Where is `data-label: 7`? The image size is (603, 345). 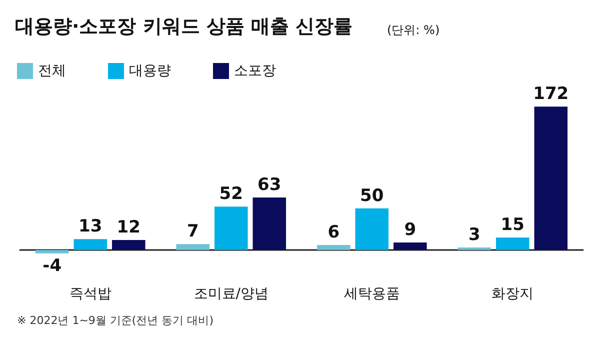 data-label: 7 is located at coordinates (192, 232).